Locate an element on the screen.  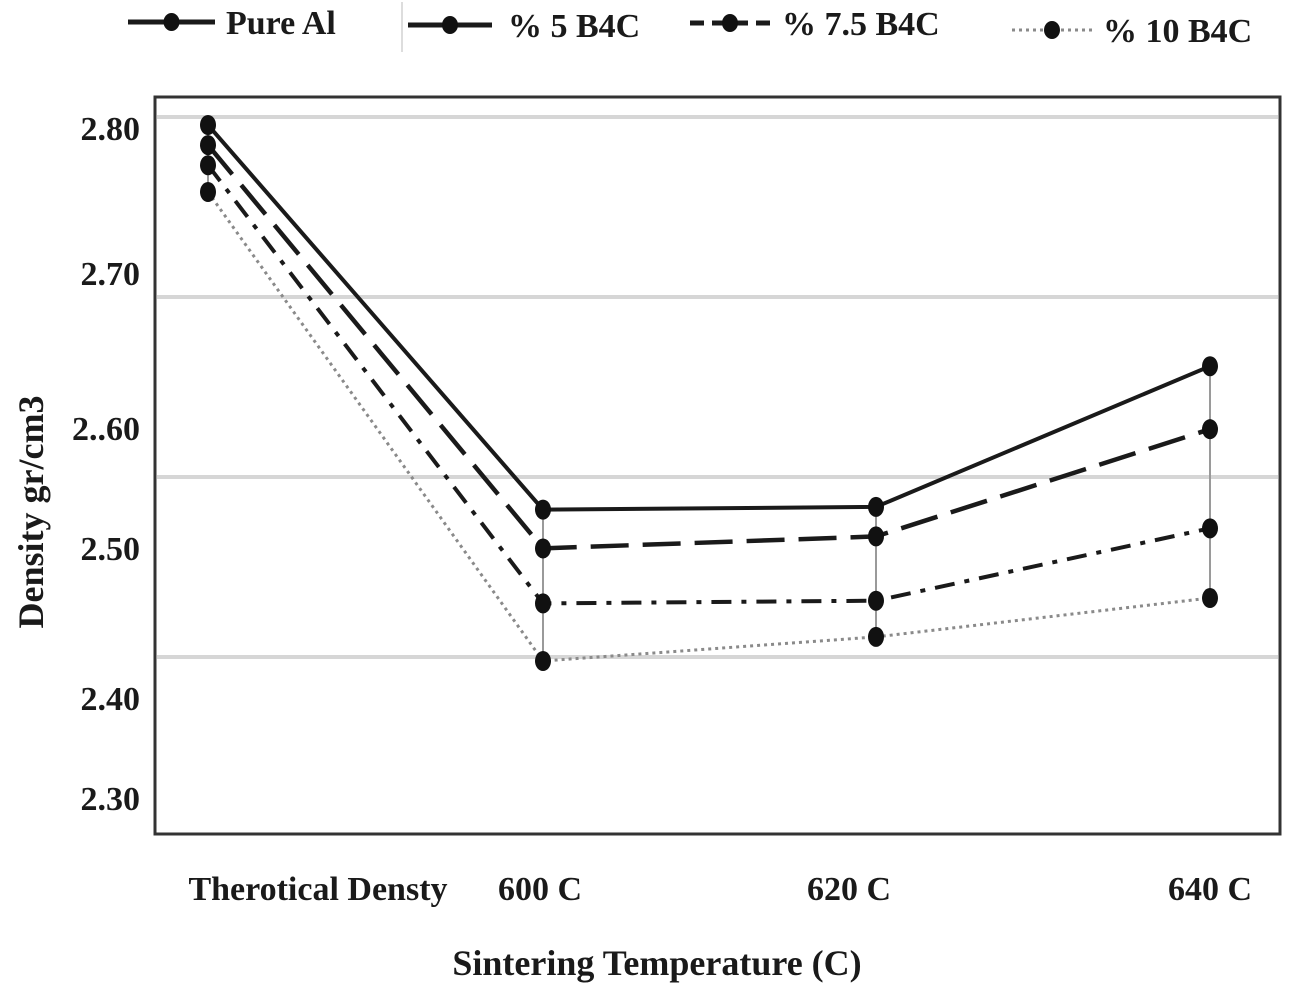
y-tick-label: 2.50 is located at coordinates (111, 549).